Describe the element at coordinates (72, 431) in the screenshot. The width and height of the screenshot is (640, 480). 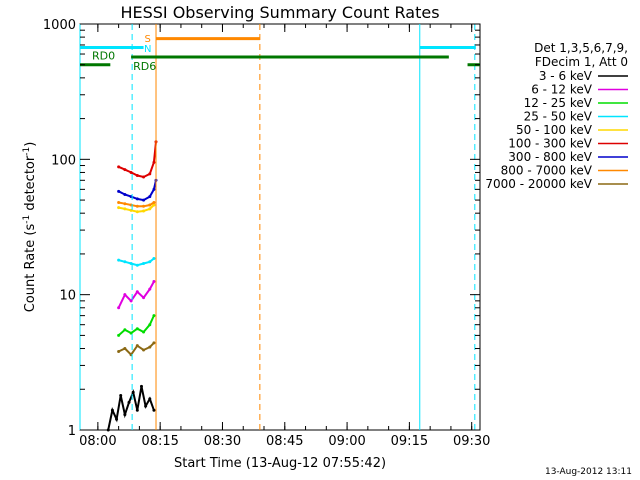
I see `y-tick-label: 1` at that location.